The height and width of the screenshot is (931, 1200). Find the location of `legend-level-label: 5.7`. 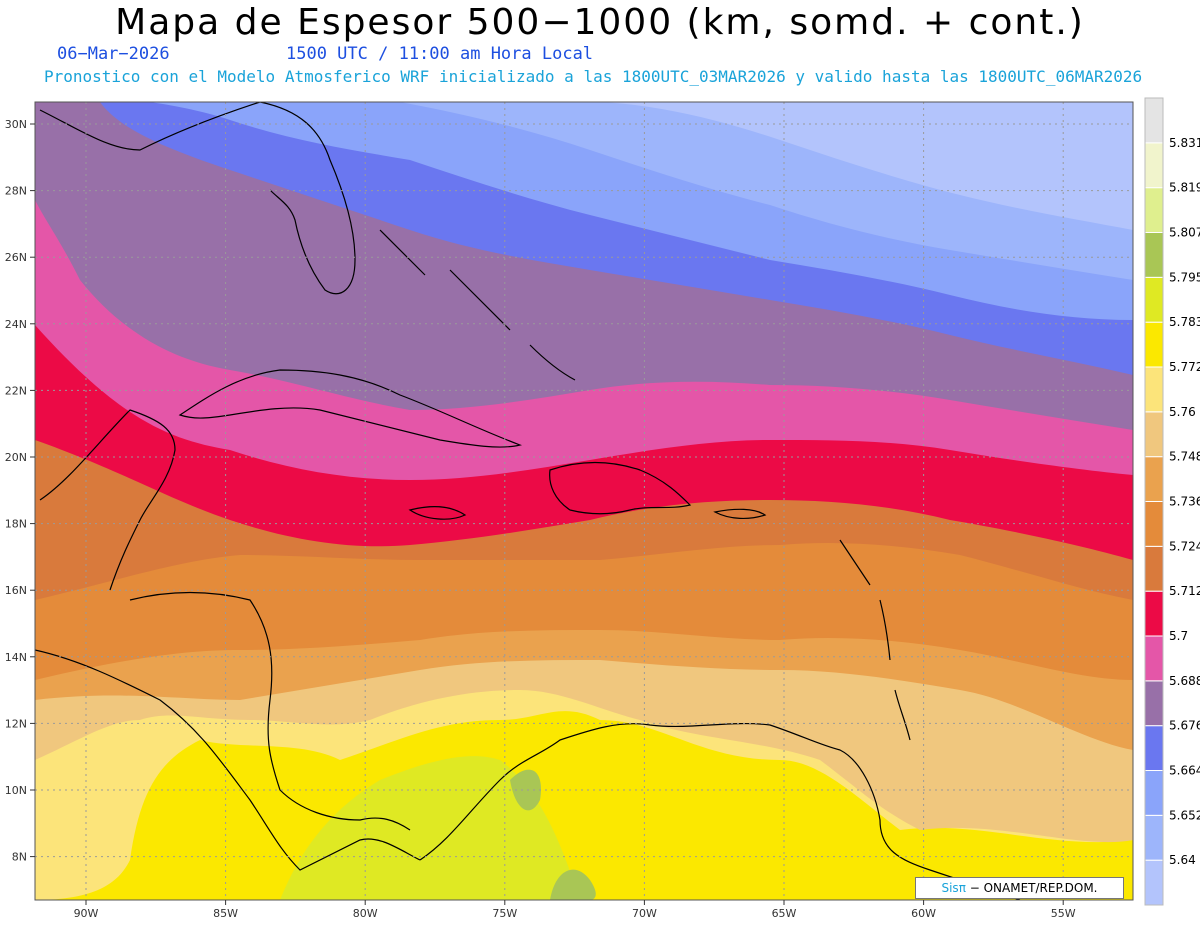

legend-level-label: 5.7 is located at coordinates (1178, 636).